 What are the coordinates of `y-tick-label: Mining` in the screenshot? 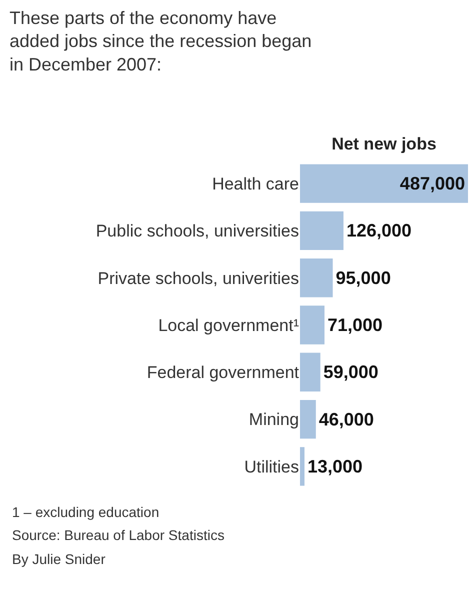 It's located at (273, 420).